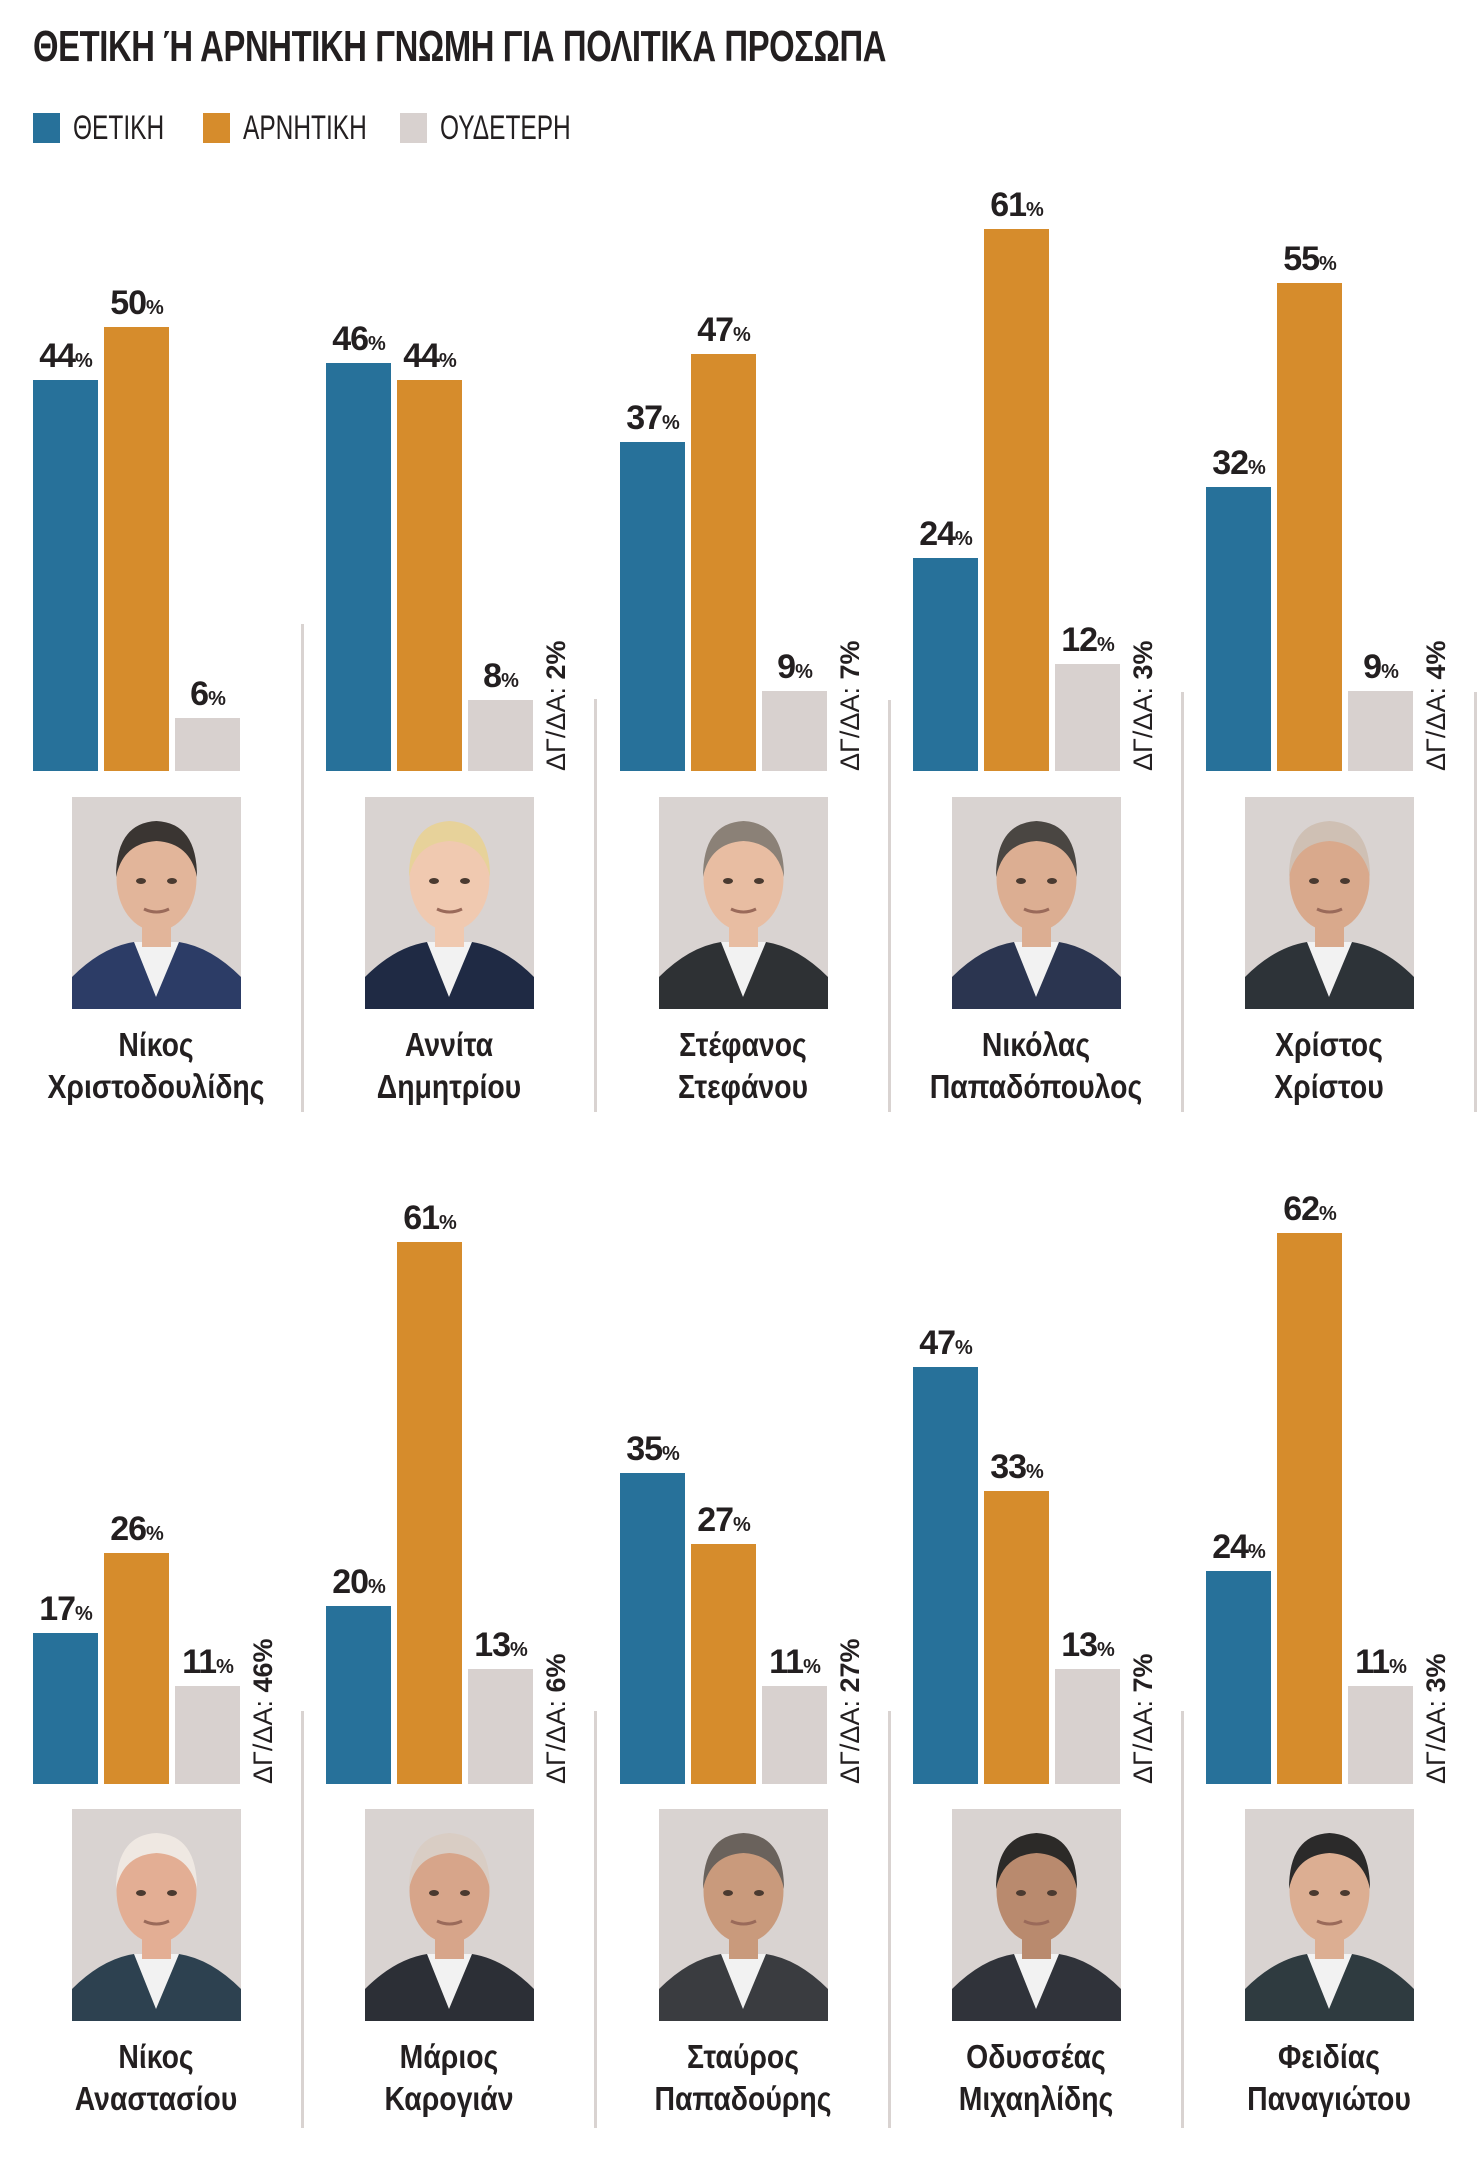  I want to click on person-name: Αννίτα Δημητρίου, so click(449, 1066).